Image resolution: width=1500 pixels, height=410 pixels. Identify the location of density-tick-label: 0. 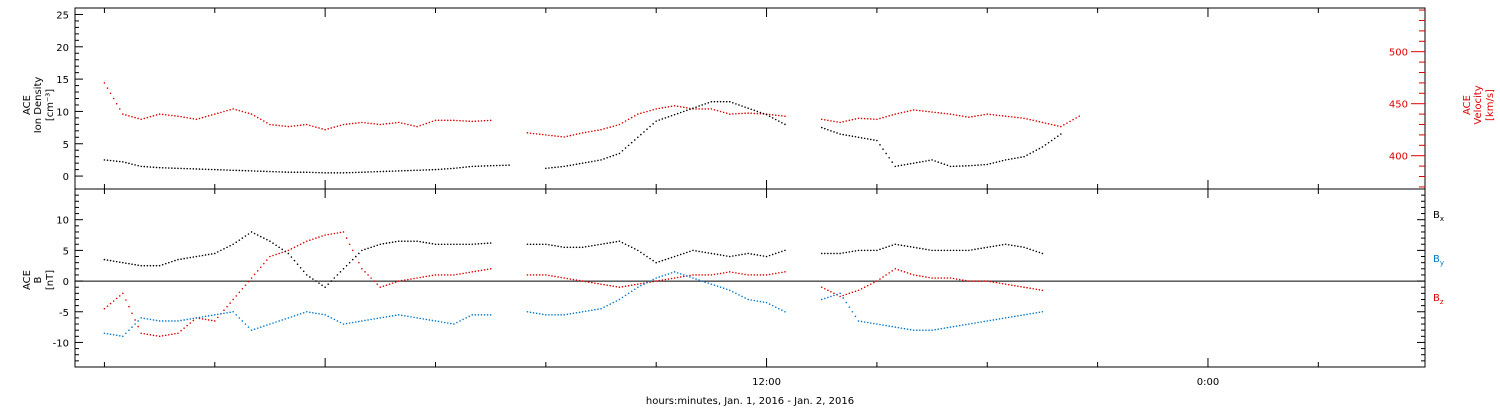
(66, 177).